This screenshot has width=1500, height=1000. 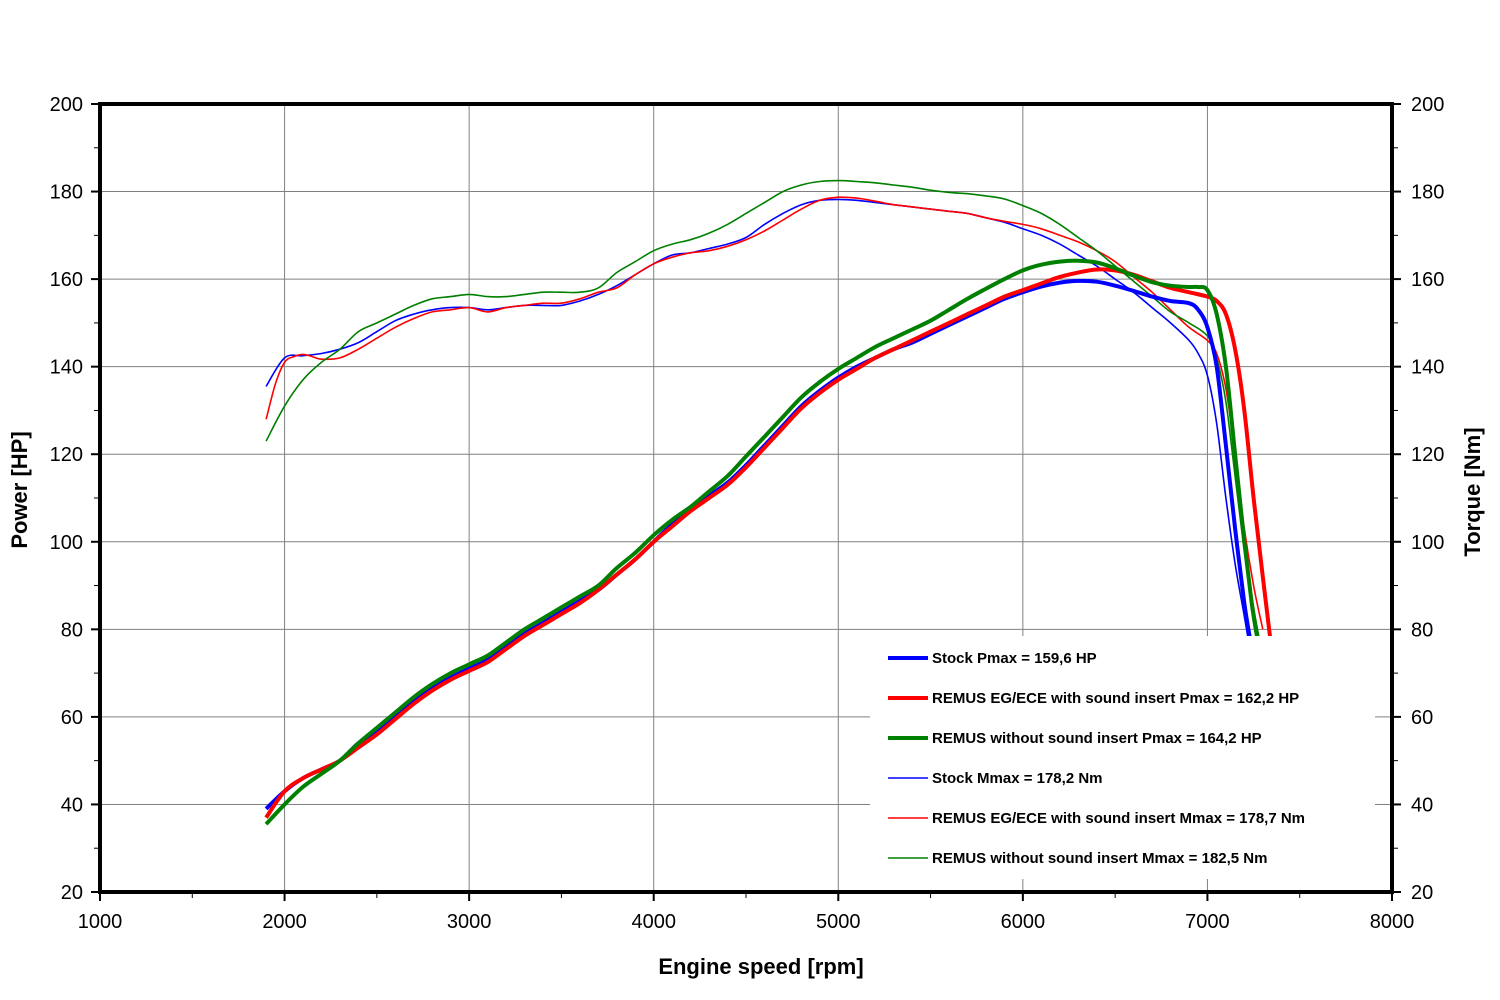 I want to click on y-tick-label-right: 180, so click(x=1427, y=193).